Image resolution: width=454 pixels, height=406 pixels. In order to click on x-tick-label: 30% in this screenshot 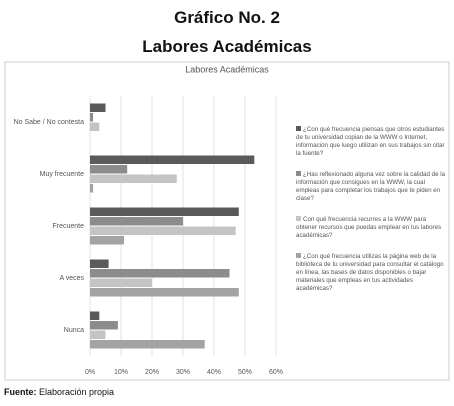, I will do `click(183, 372)`.